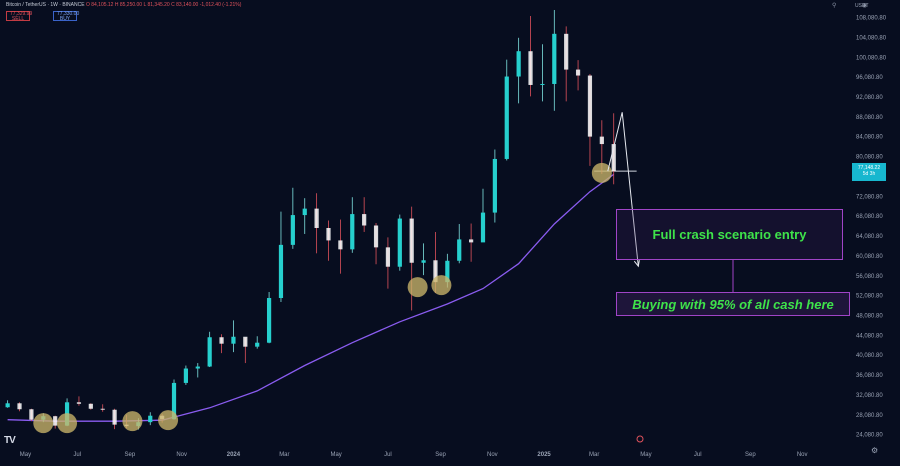  I want to click on buying-annotation: Buying with 95% of all cash here, so click(733, 304).